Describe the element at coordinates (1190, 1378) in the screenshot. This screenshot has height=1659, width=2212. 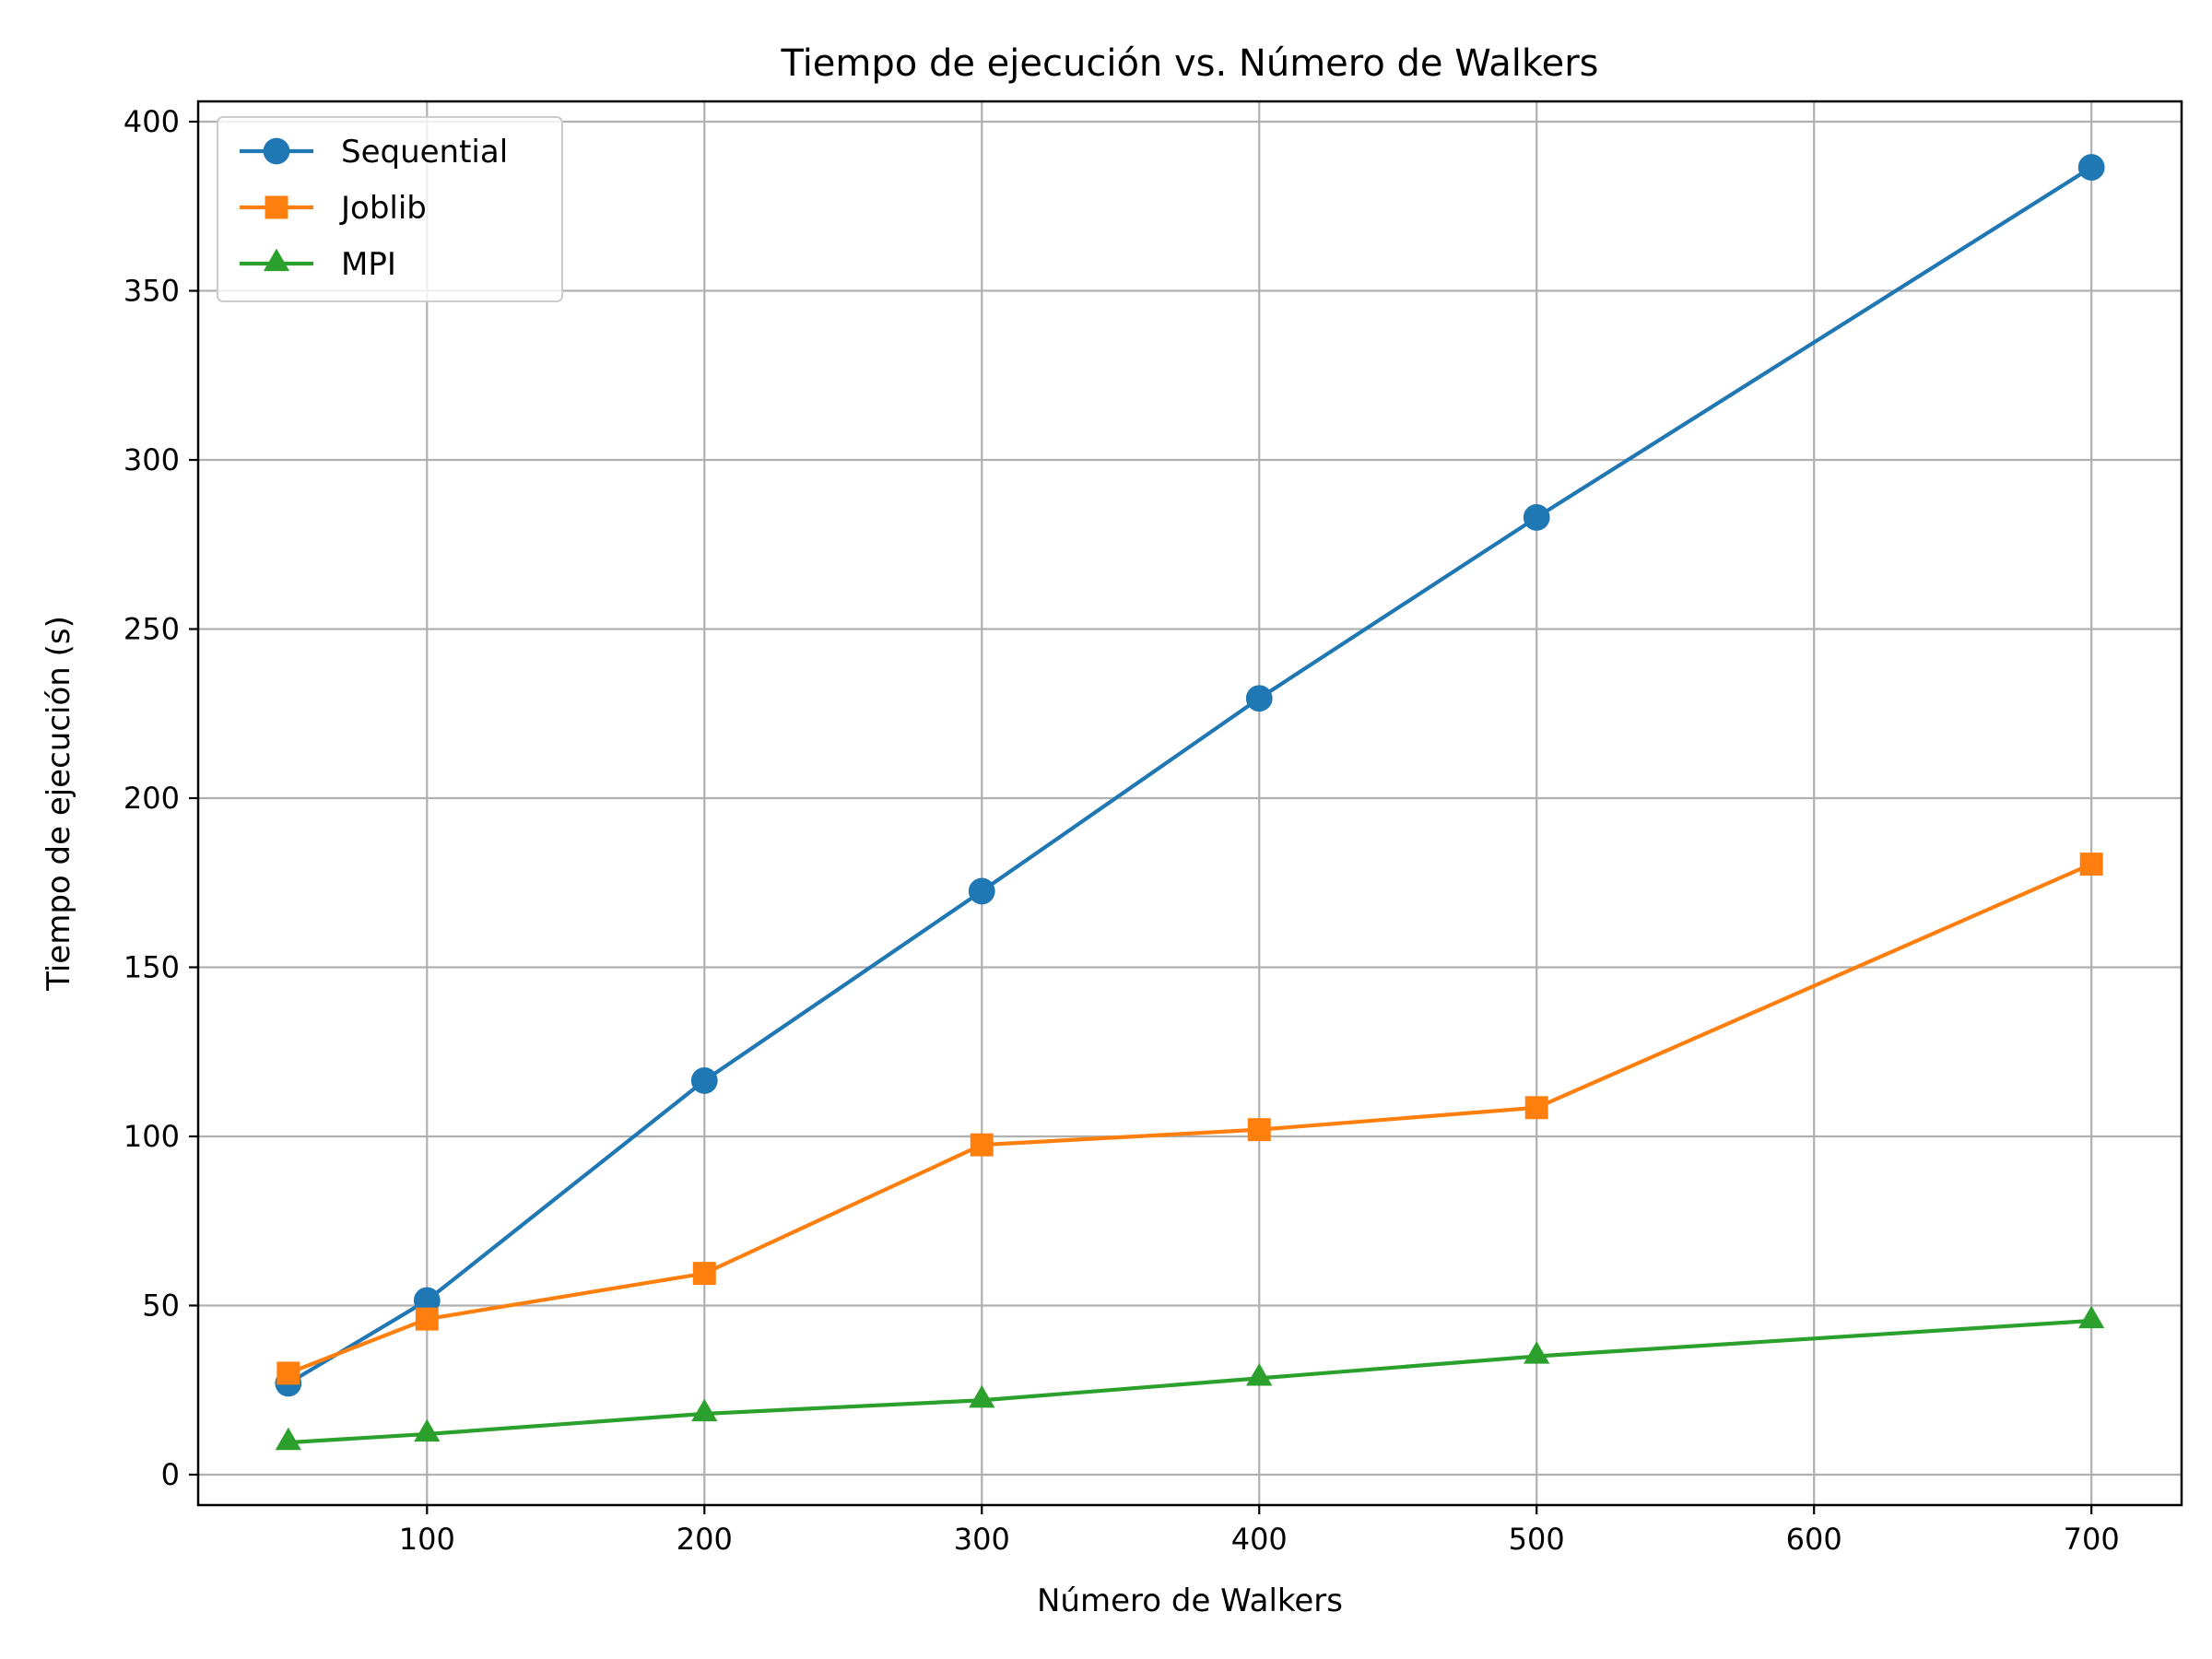
I see `series-mpi` at that location.